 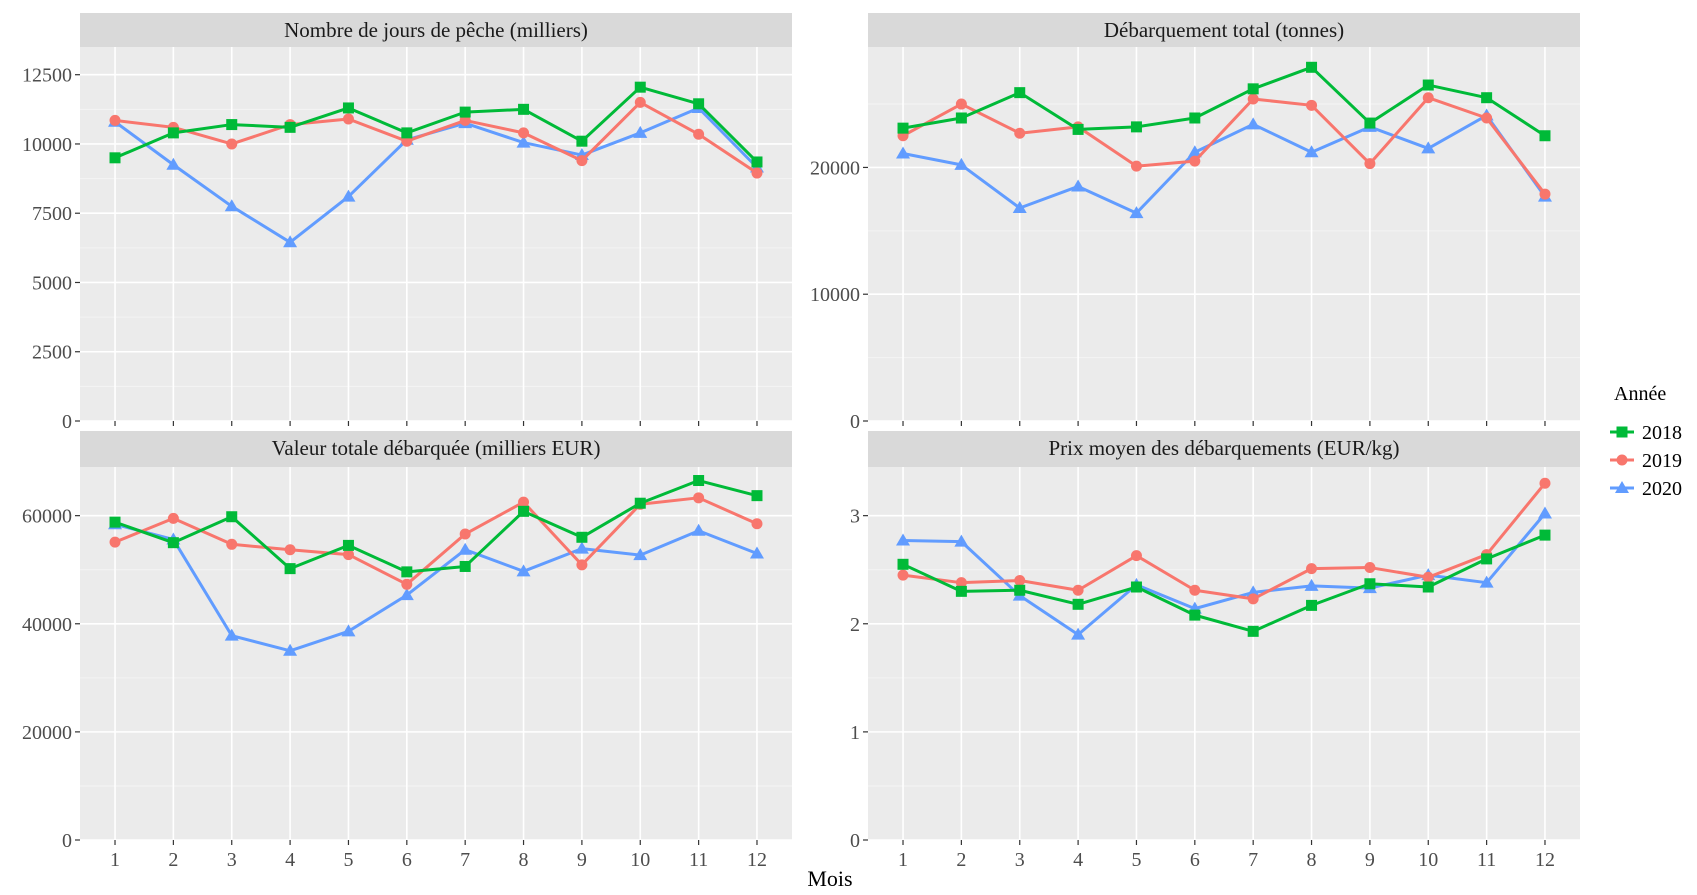 What do you see at coordinates (1646, 489) in the screenshot?
I see `legend-item-2020: 2020` at bounding box center [1646, 489].